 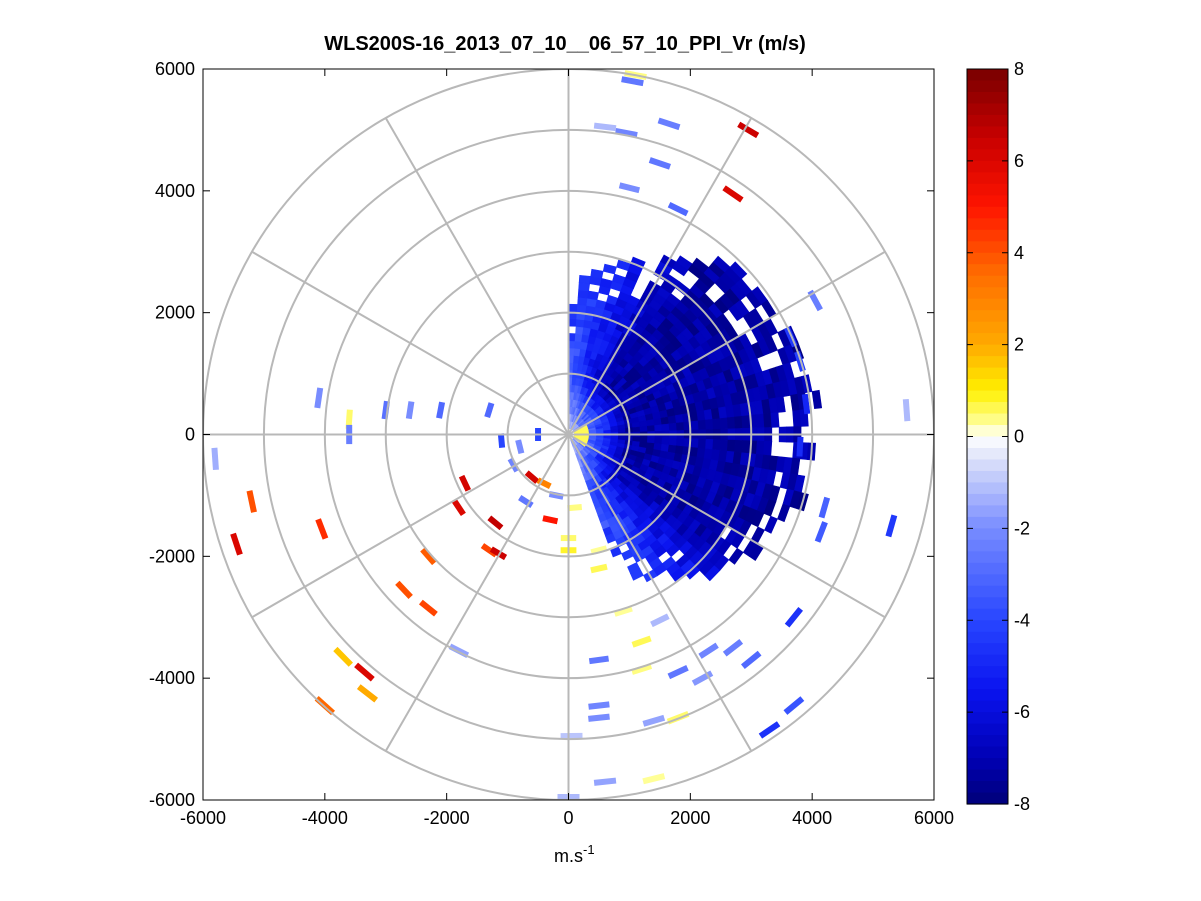 I want to click on colorbar-tick-label: -8, so click(x=1022, y=804).